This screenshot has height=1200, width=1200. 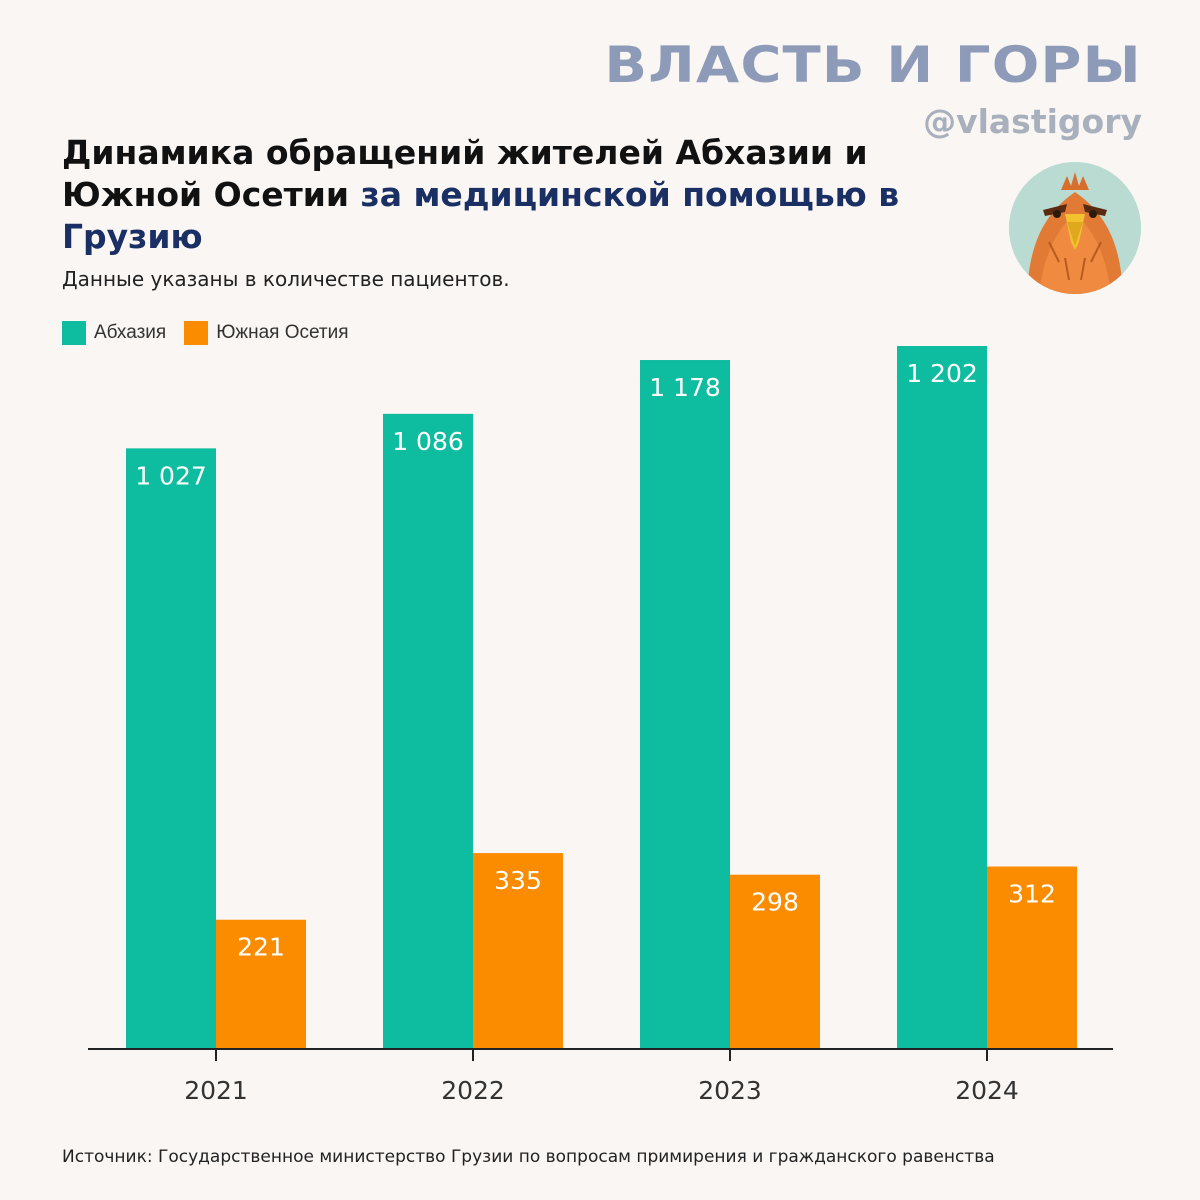 What do you see at coordinates (282, 332) in the screenshot?
I see `legend-label-south-ossetia: Южная Осетия` at bounding box center [282, 332].